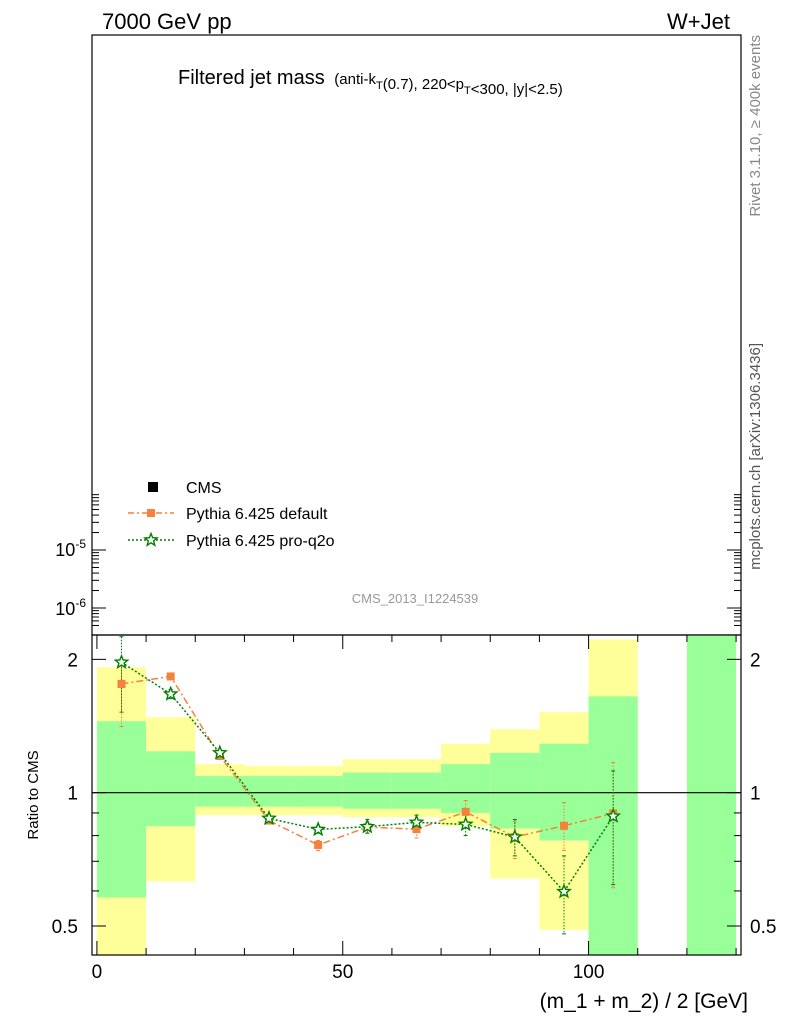  What do you see at coordinates (70, 578) in the screenshot?
I see `main-y-tick-labels: 10⁻⁵ 10⁻⁶` at bounding box center [70, 578].